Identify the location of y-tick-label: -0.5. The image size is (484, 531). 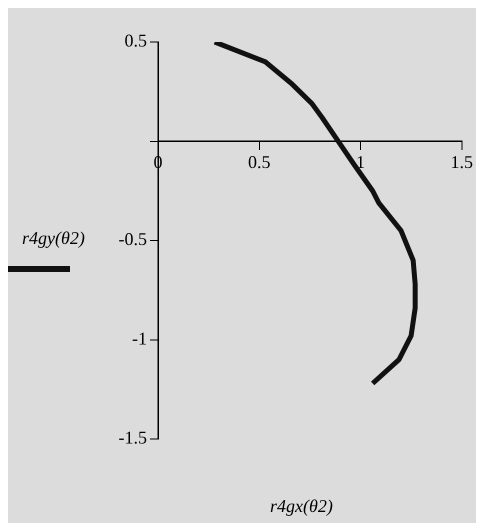
(132, 239).